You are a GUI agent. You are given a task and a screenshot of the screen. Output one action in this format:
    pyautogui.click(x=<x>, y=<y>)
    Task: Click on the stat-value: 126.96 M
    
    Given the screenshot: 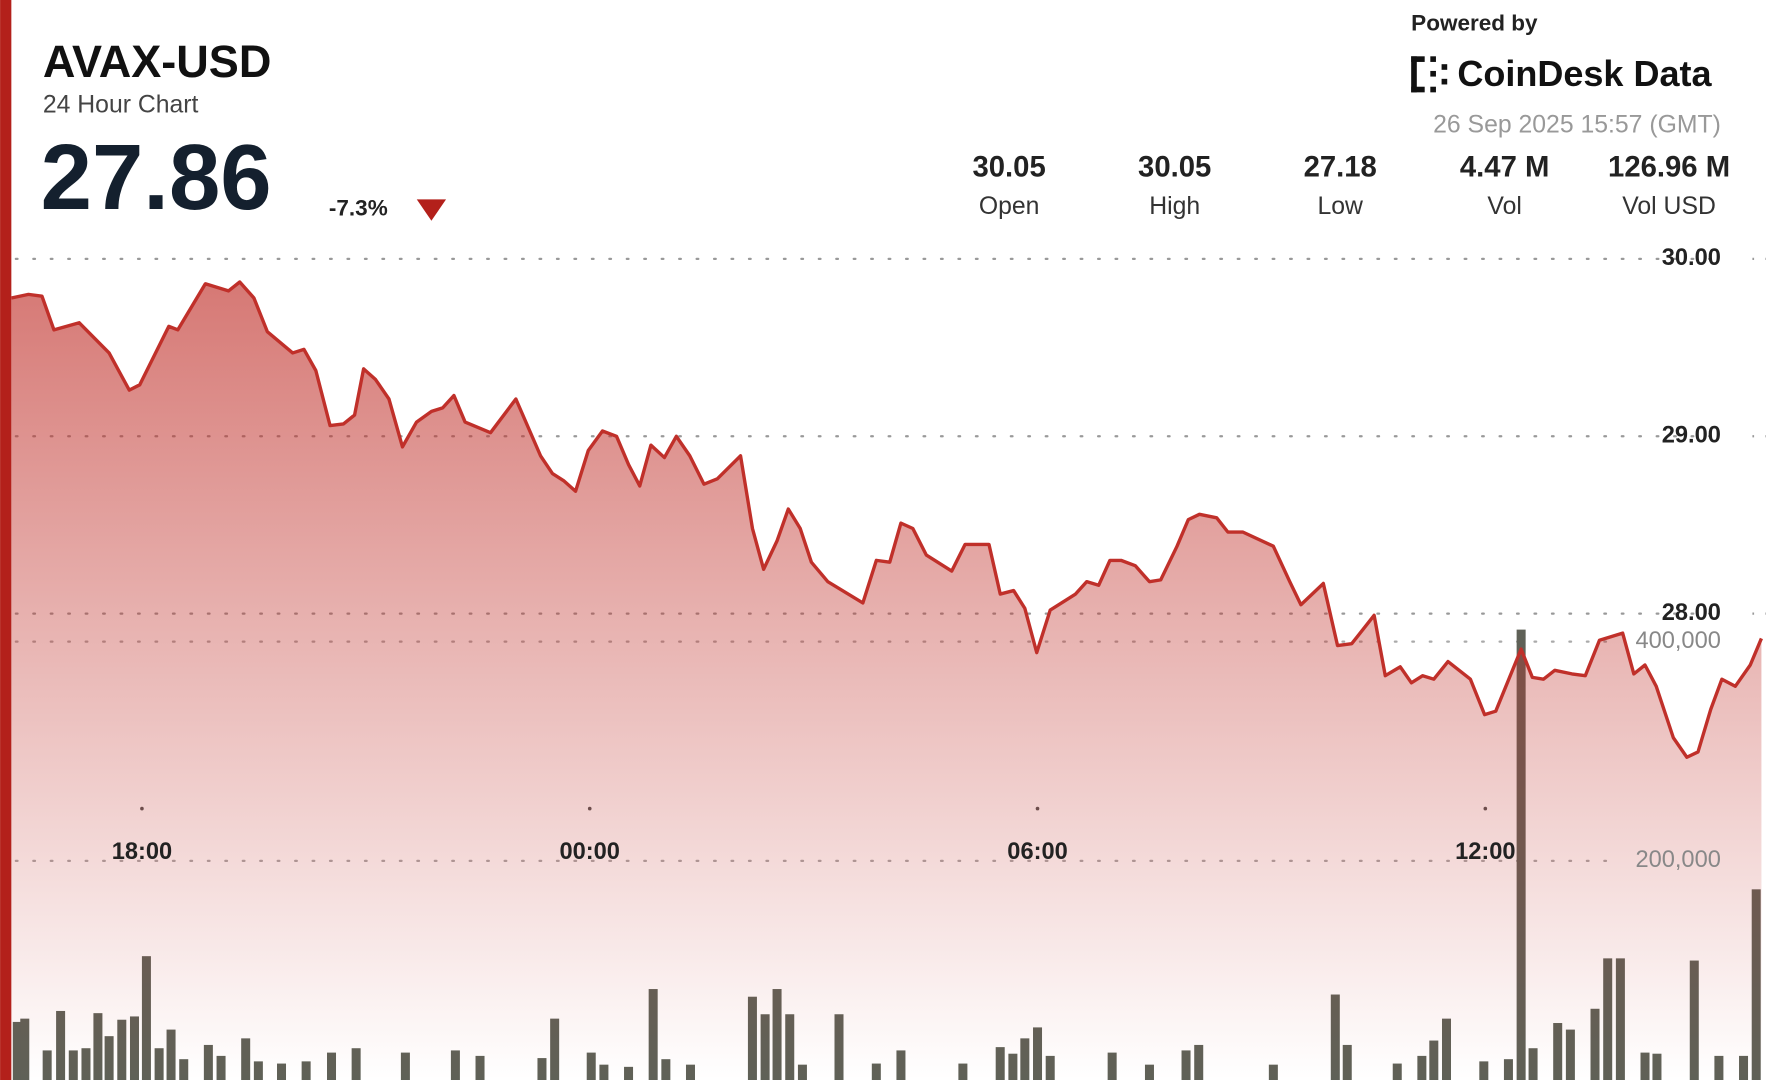 What is the action you would take?
    pyautogui.click(x=1669, y=167)
    